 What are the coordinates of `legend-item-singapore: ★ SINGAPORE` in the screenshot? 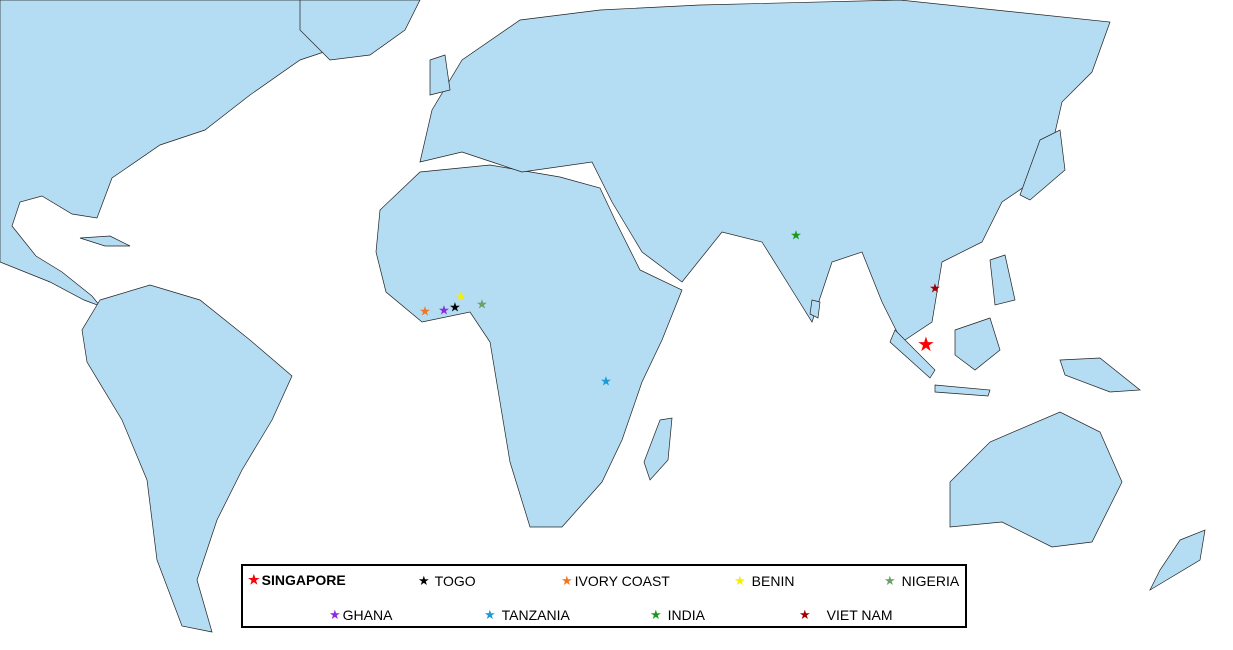 It's located at (297, 580).